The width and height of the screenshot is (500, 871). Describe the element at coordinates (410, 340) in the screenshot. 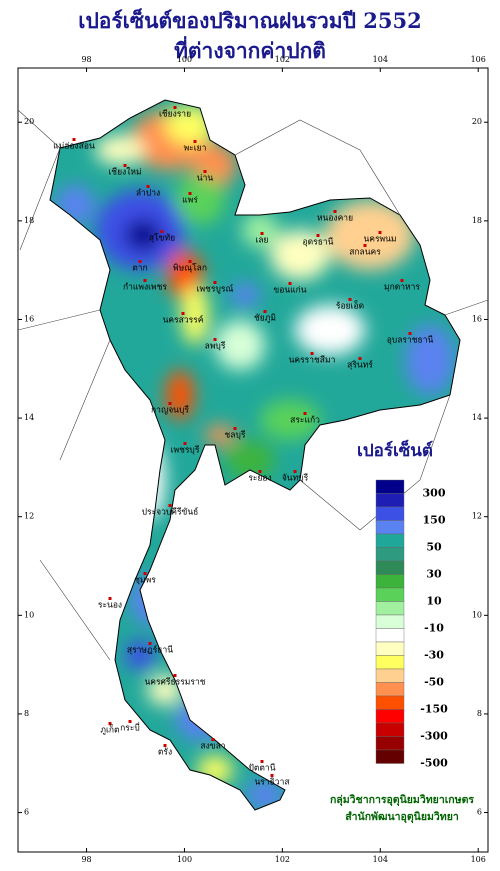

I see `place-label: อุบลราชธานี` at that location.